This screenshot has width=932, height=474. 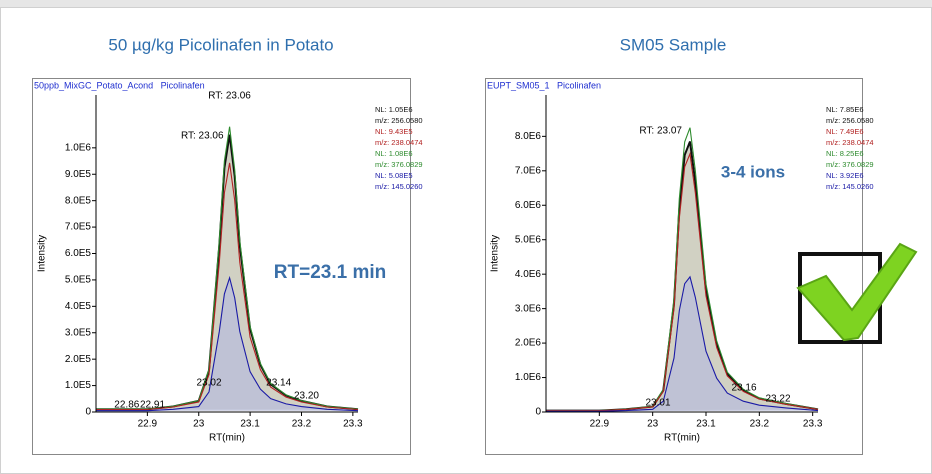 I want to click on y-tick-label: 5.0E5, so click(x=78, y=280).